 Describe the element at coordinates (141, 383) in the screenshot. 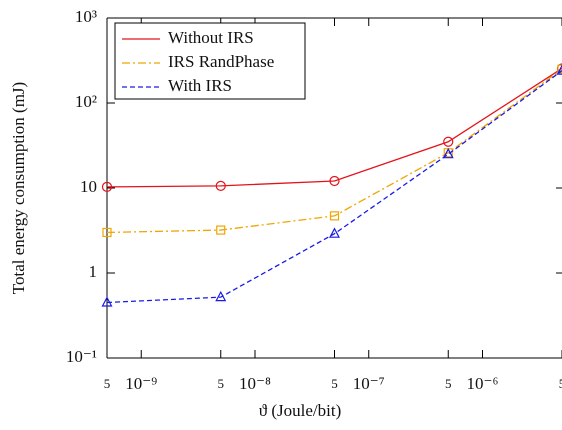

I see `x-tick-label: 10⁻⁹` at that location.